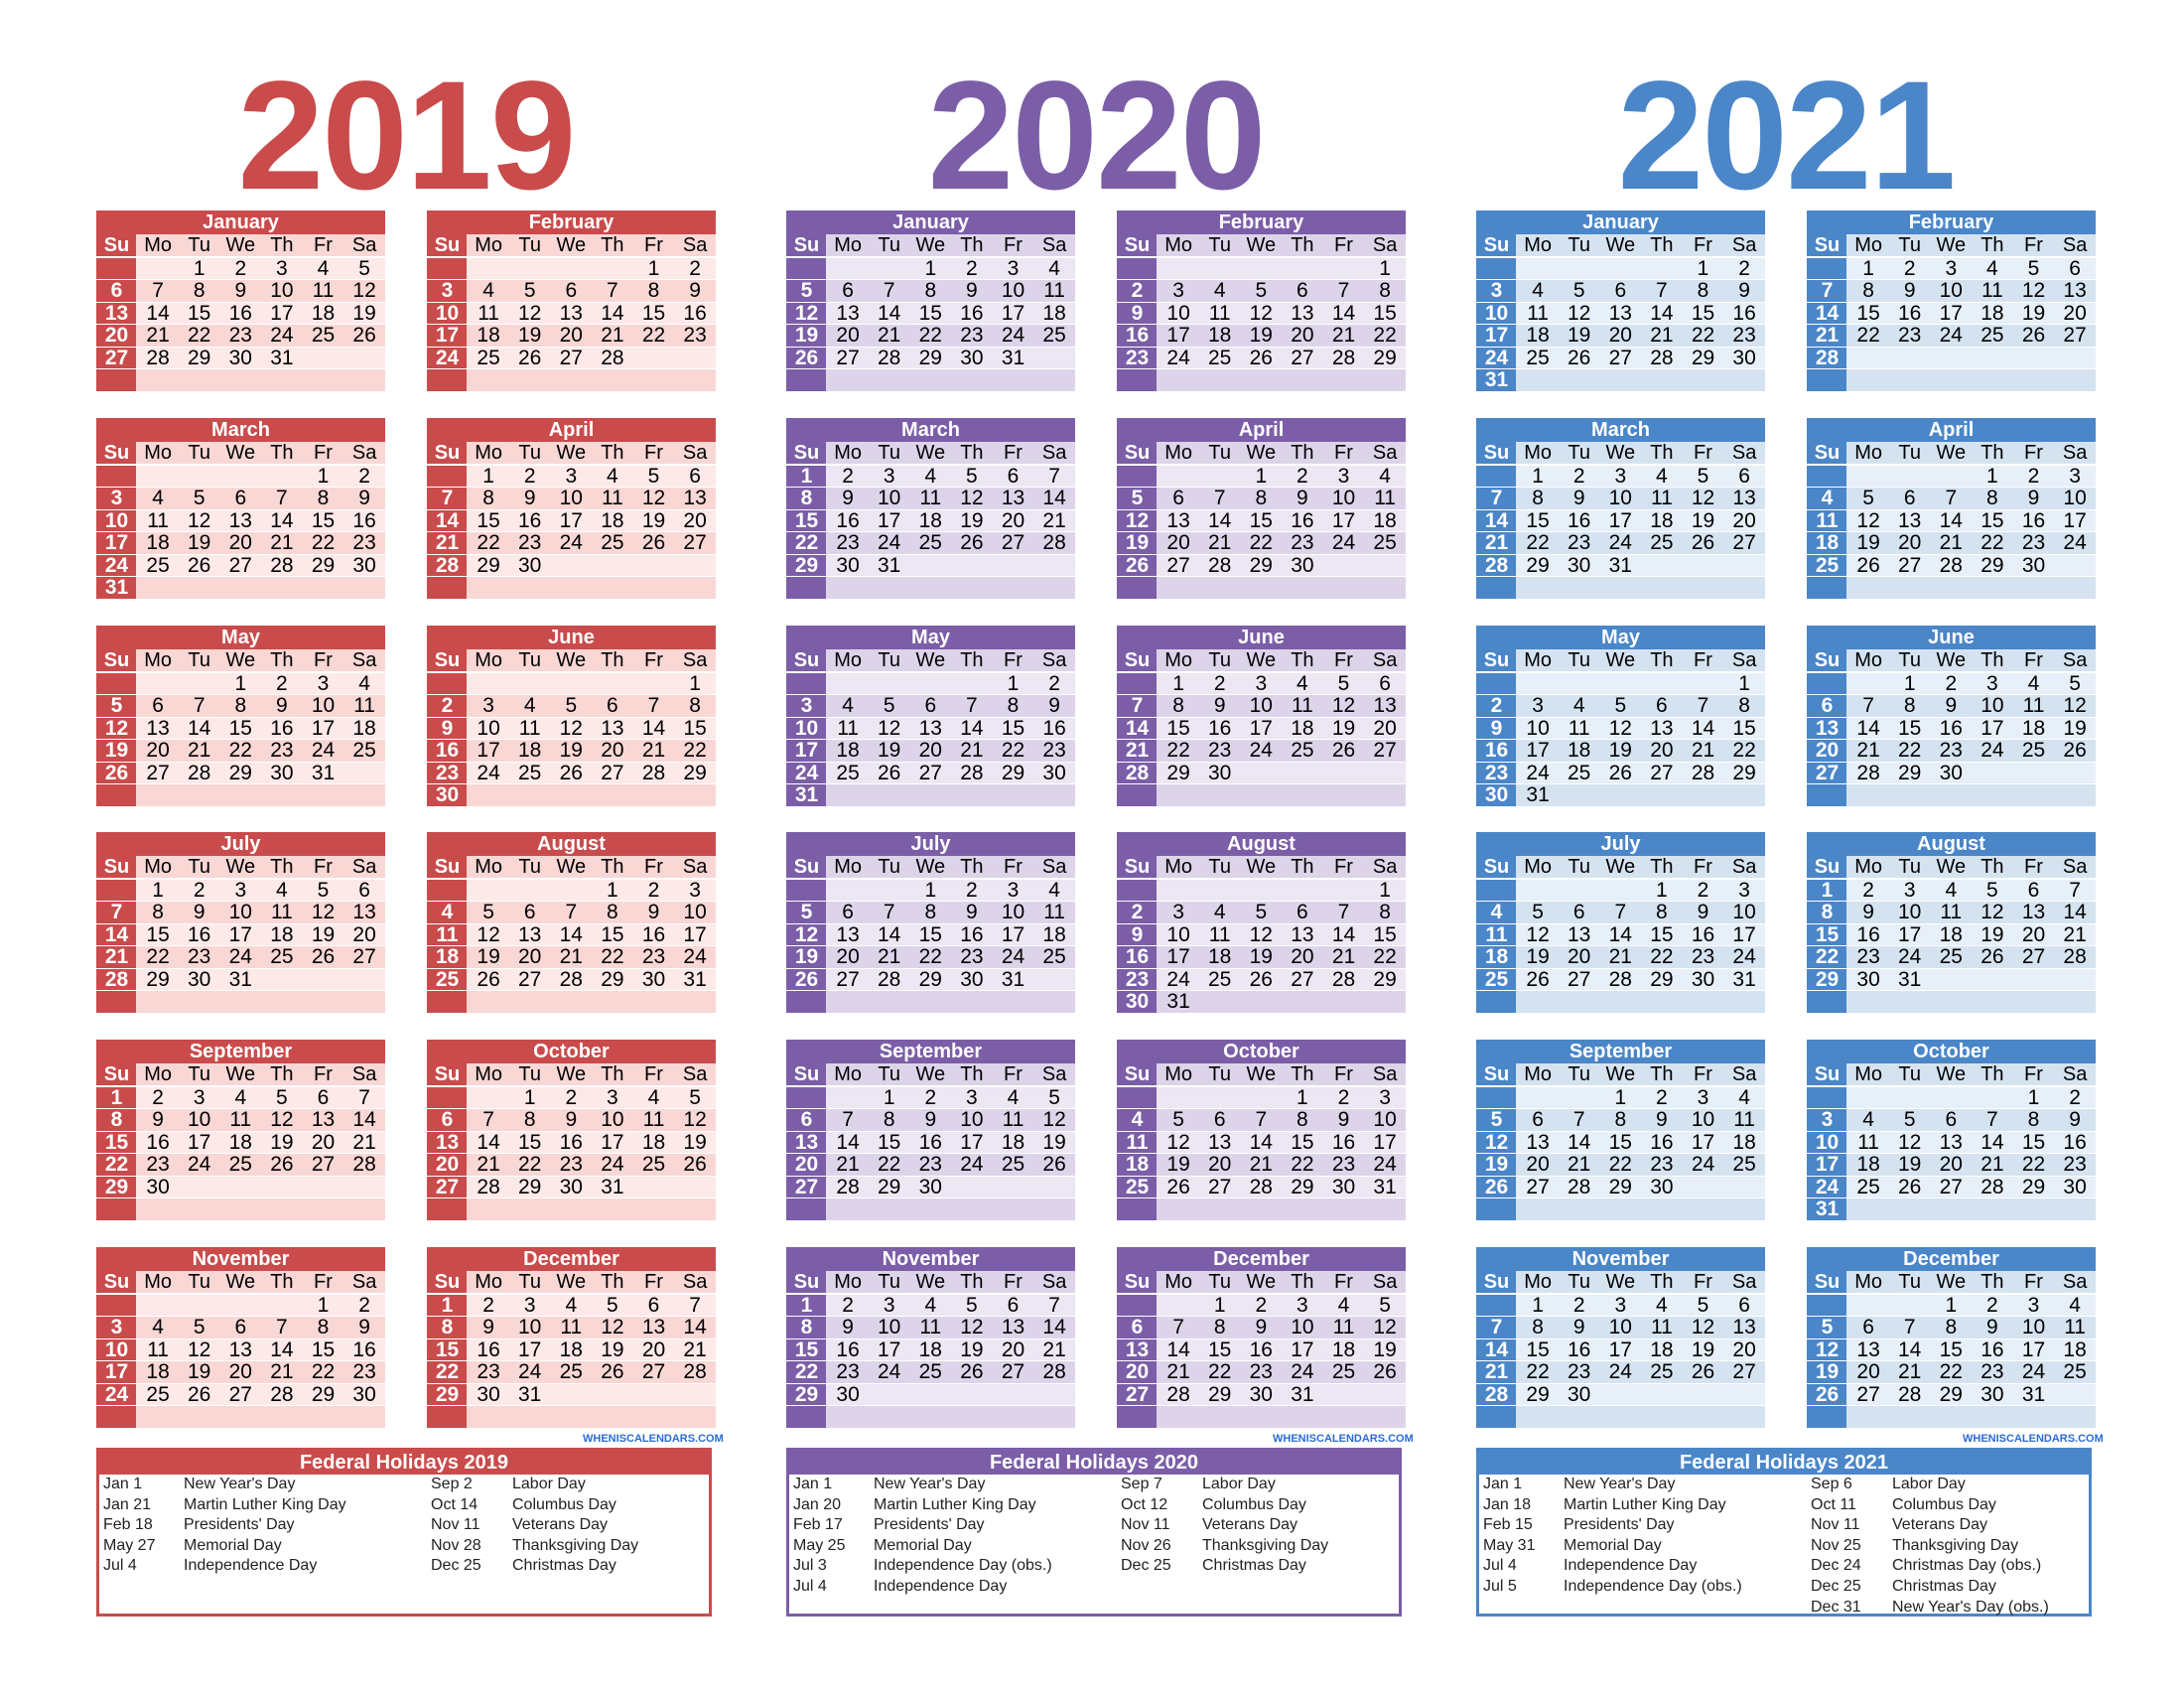 This screenshot has height=1689, width=2184. What do you see at coordinates (1620, 565) in the screenshot?
I see `day-cell: 31` at bounding box center [1620, 565].